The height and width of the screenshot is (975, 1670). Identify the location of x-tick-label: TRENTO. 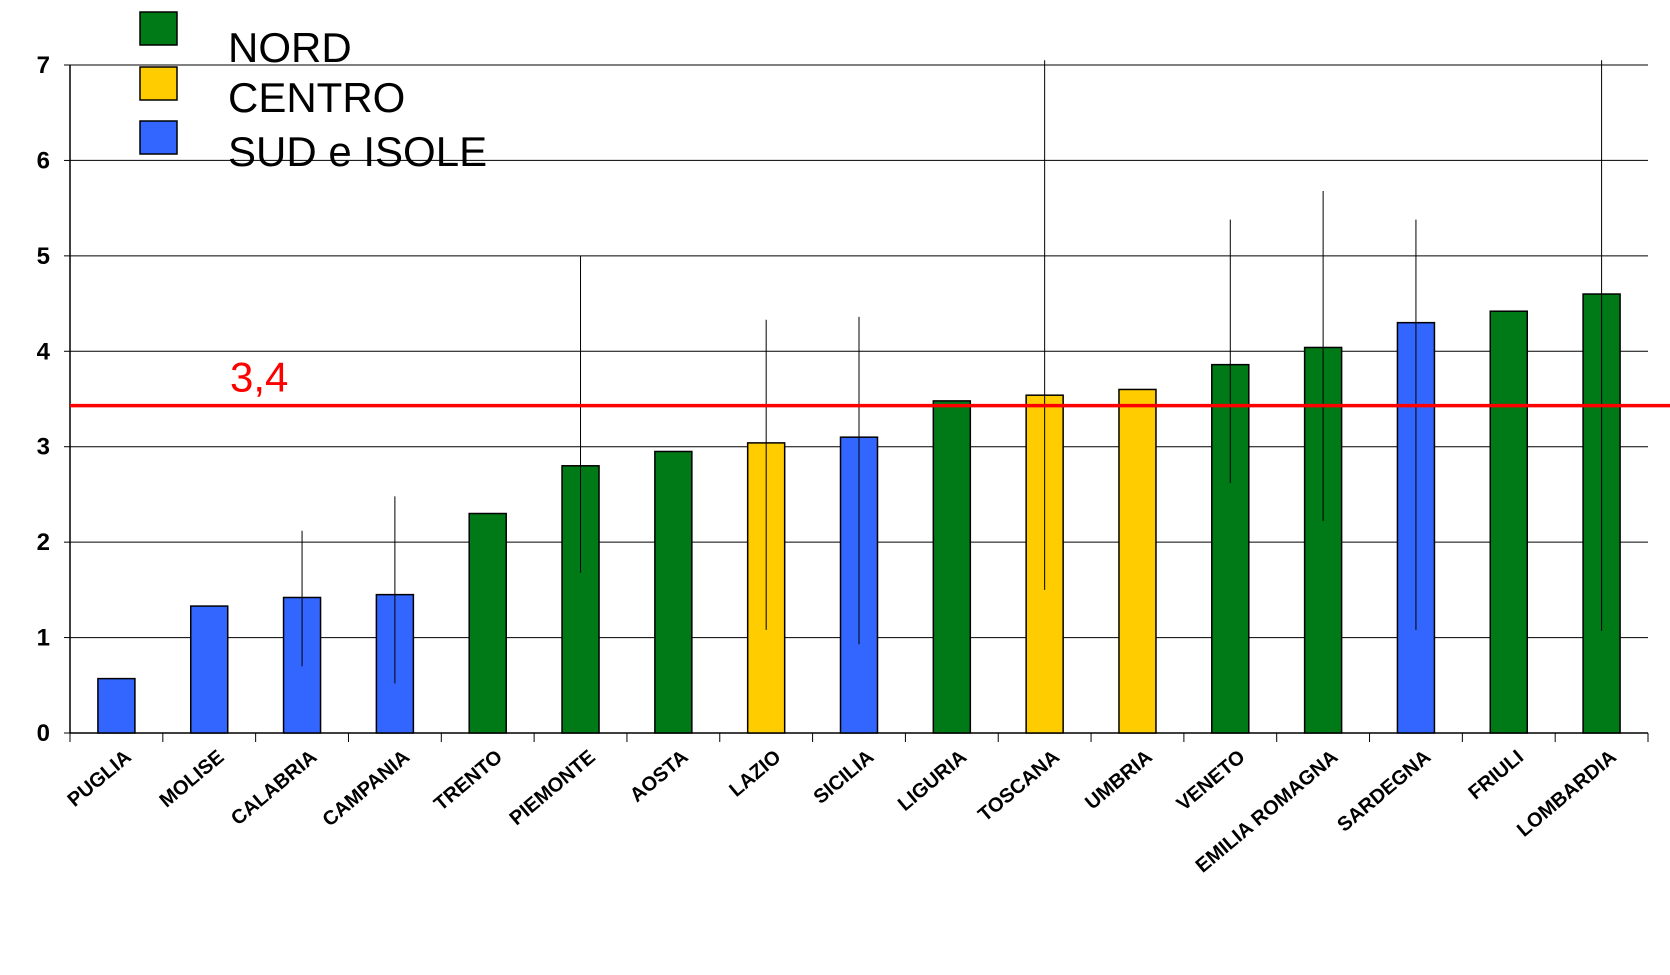
(468, 780).